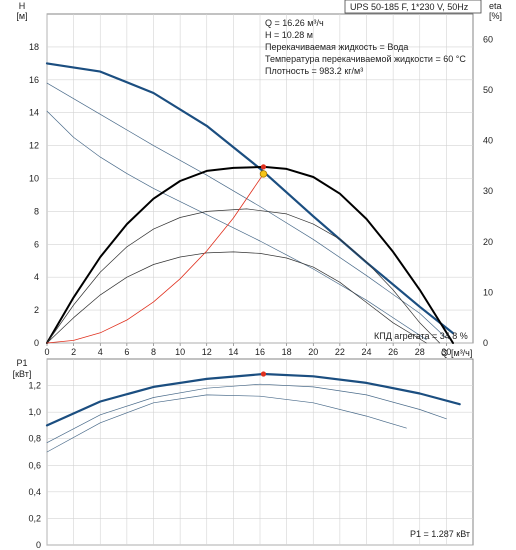 The width and height of the screenshot is (516, 550). I want to click on top-x-tick-label: 4, so click(100, 352).